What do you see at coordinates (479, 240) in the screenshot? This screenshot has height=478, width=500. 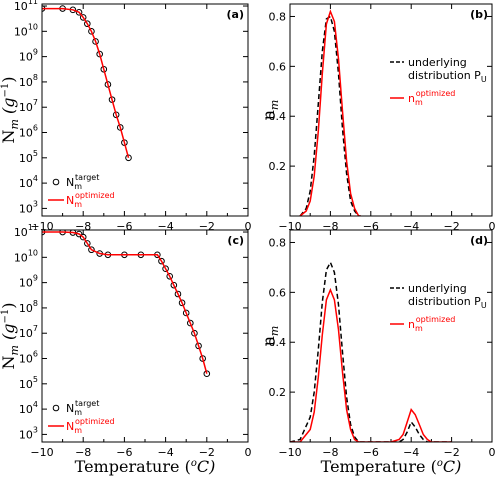 I see `panel-label: (d)` at bounding box center [479, 240].